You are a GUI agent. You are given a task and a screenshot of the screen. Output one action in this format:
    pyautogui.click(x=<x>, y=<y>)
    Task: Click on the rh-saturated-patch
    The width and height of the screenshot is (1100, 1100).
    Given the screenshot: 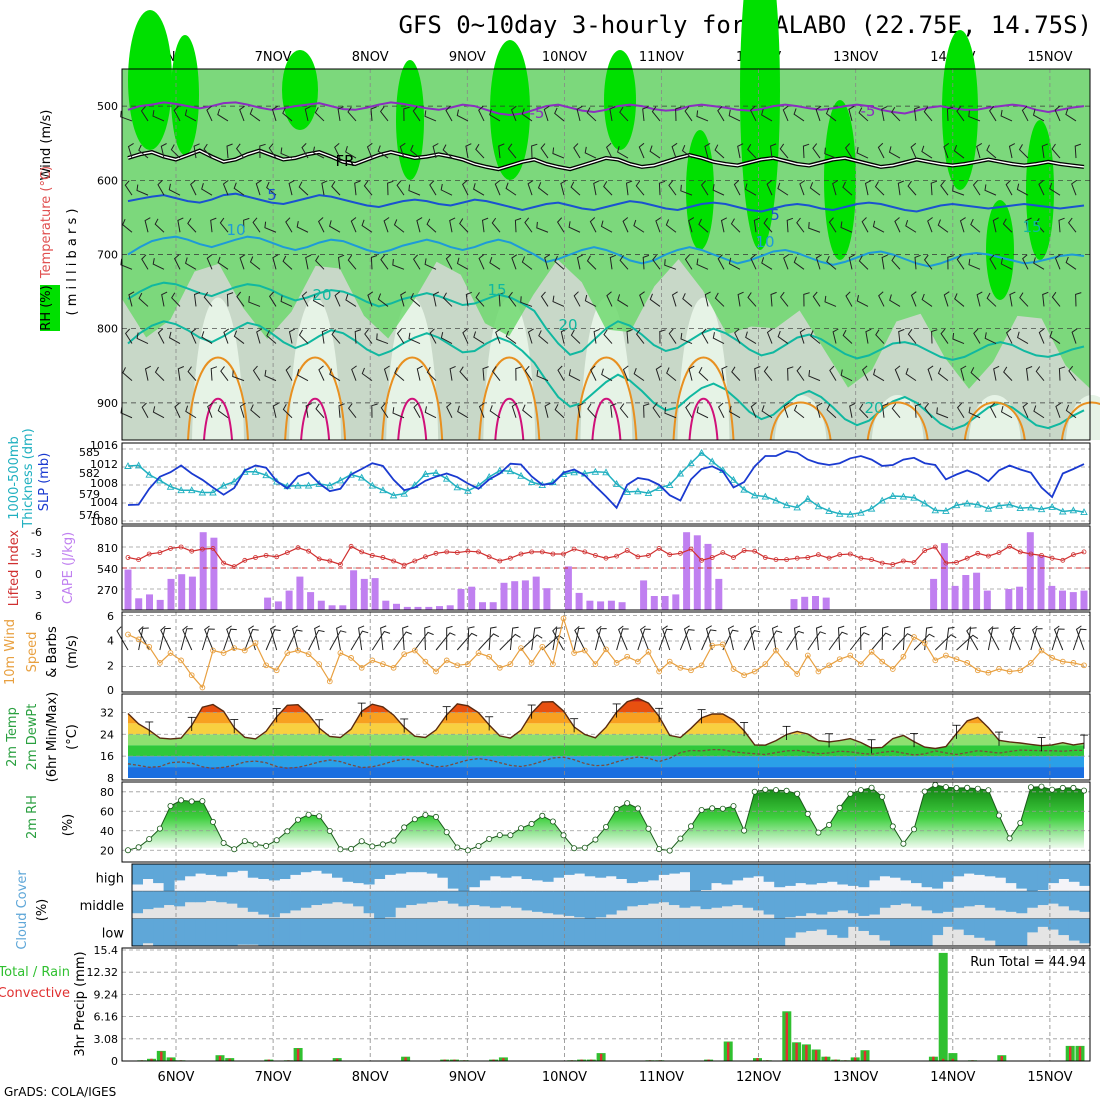 What is the action you would take?
    pyautogui.click(x=150, y=80)
    